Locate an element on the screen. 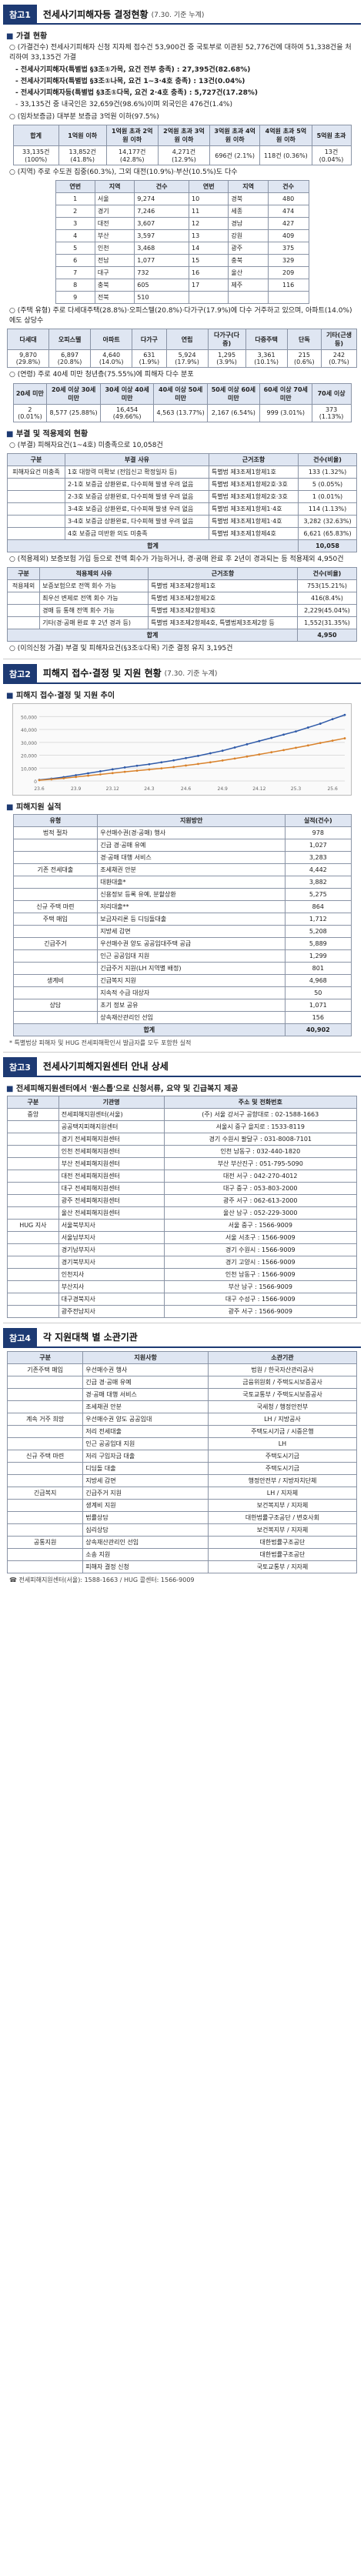  paragraph: ○ (부결) 피해자요건(1~4호) 미충족으로 10,058건 is located at coordinates (86, 445).